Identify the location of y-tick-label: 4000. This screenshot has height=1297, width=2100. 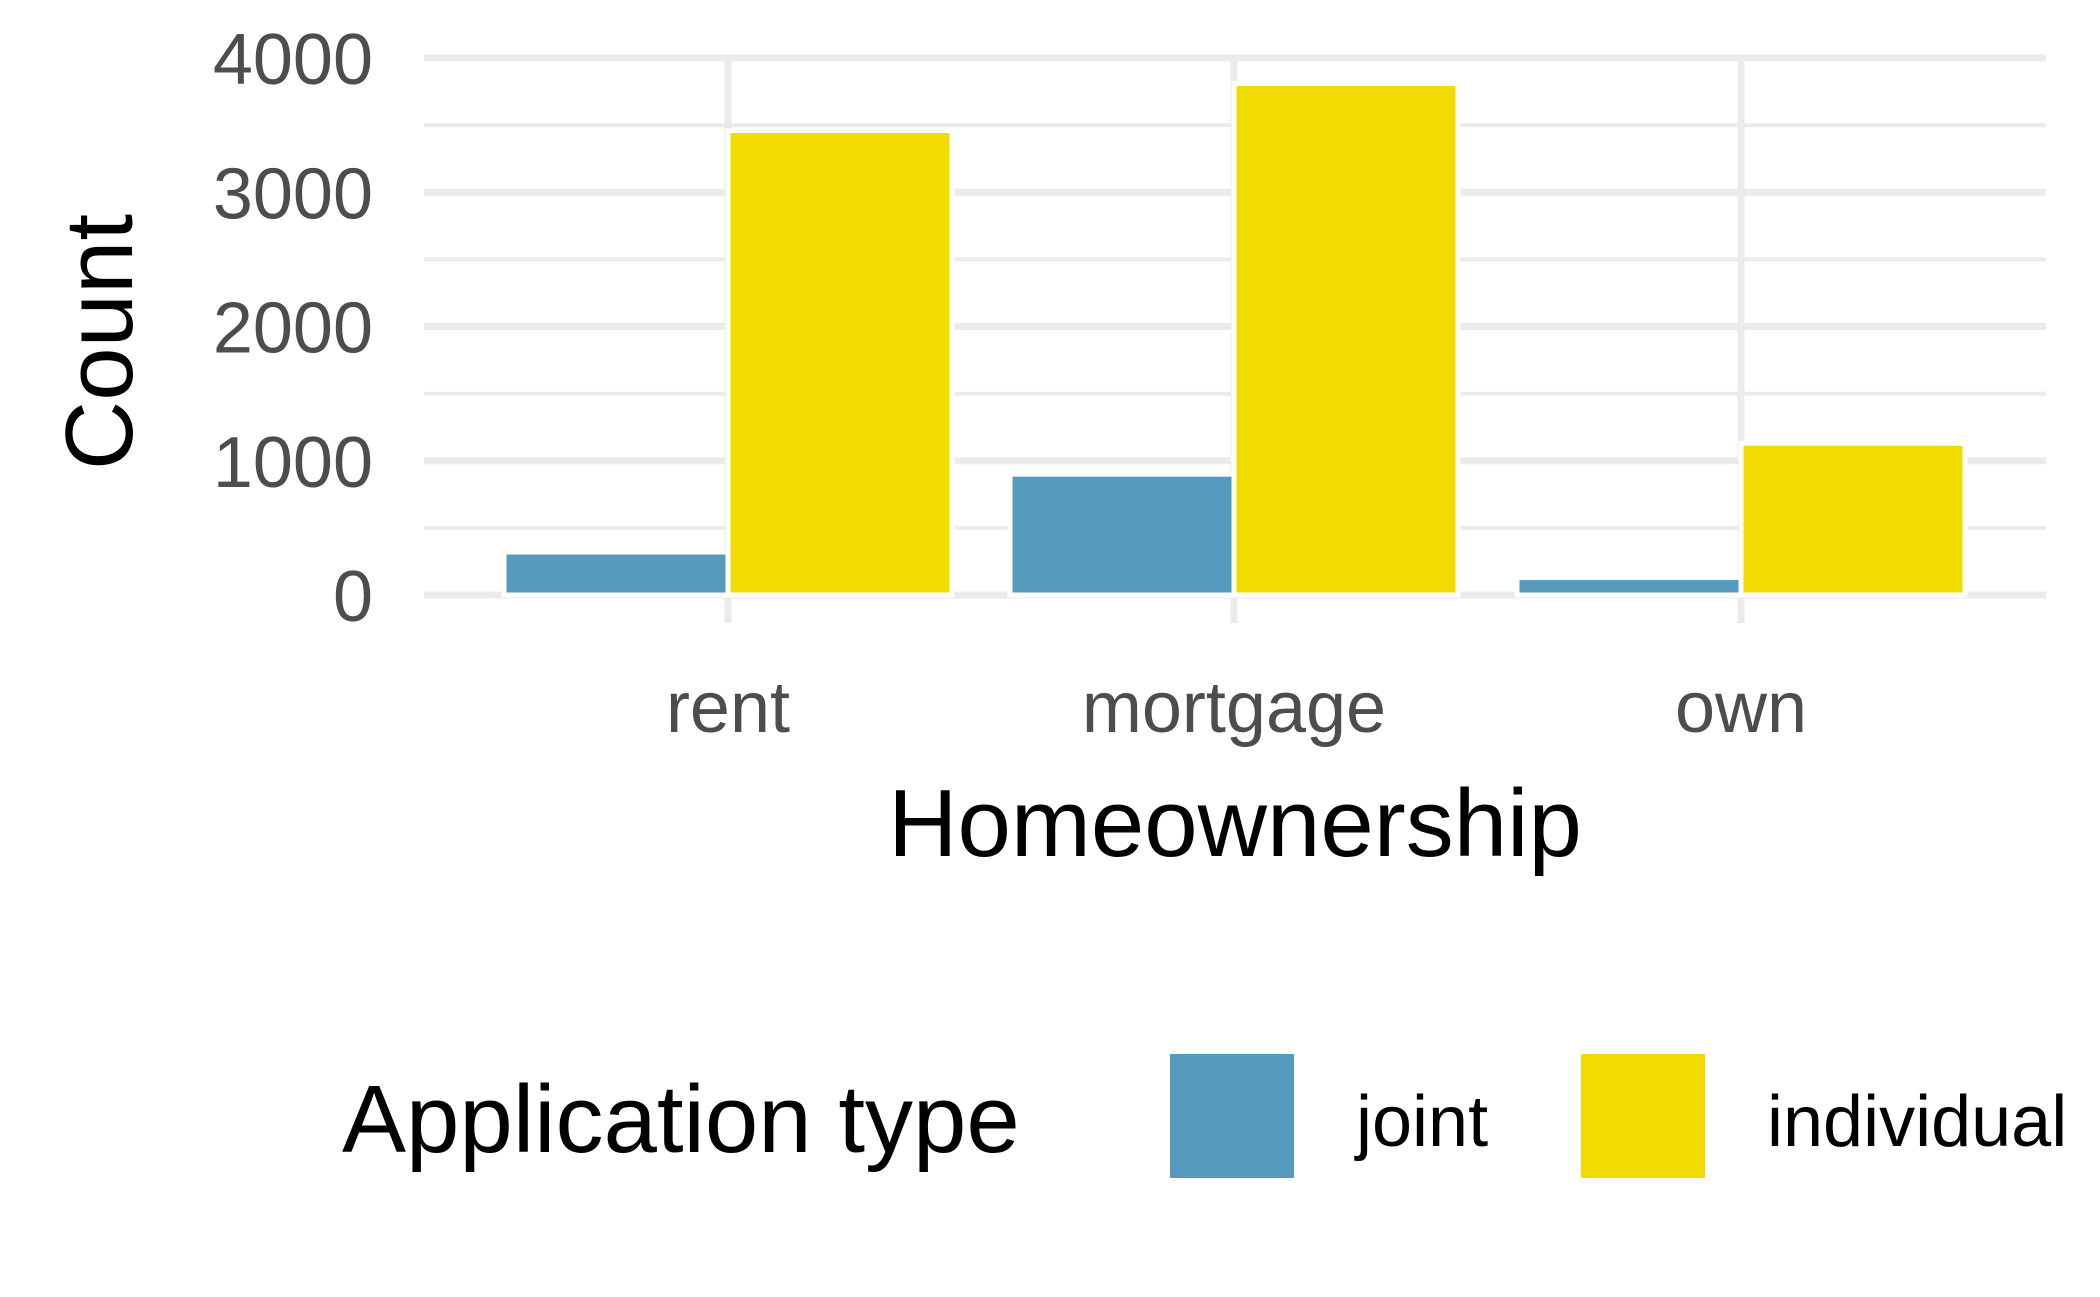
(293, 60).